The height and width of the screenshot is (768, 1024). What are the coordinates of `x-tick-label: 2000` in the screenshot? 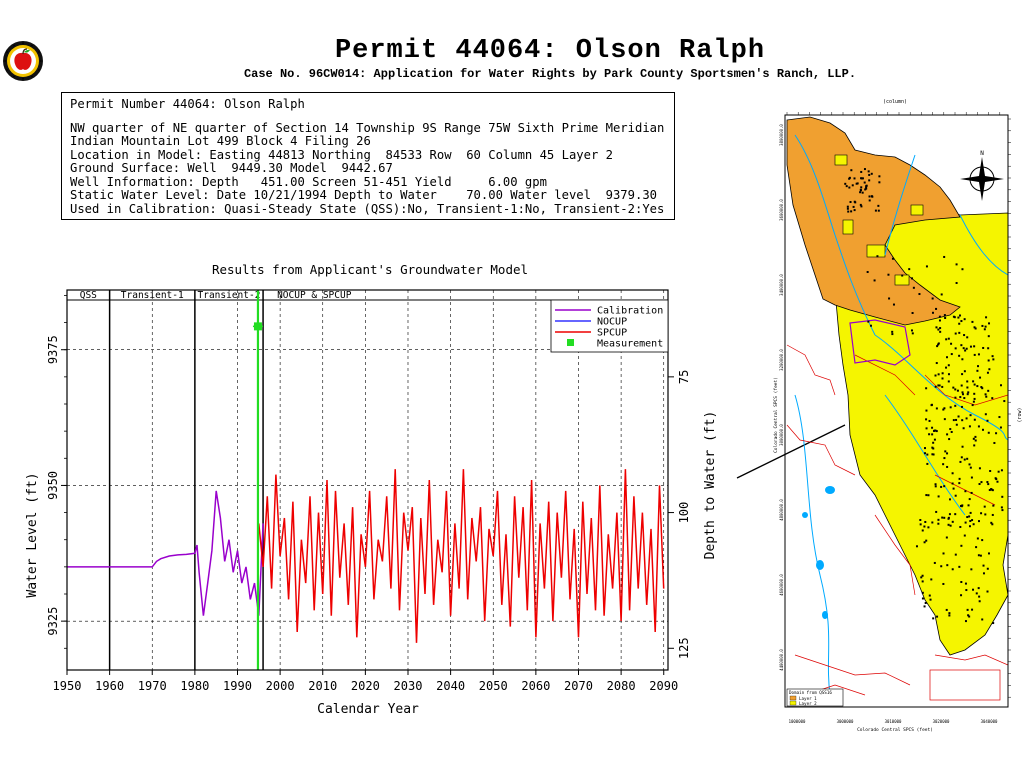 It's located at (280, 686).